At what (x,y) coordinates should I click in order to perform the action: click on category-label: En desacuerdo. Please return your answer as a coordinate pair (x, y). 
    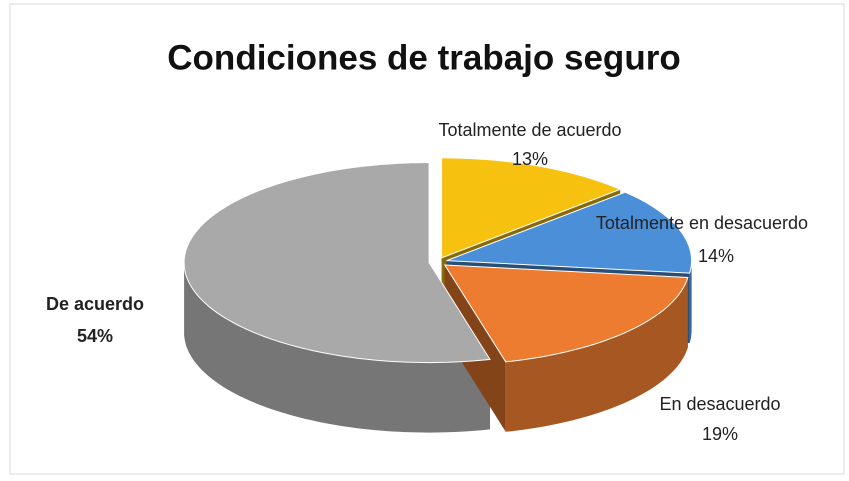
    Looking at the image, I should click on (719, 404).